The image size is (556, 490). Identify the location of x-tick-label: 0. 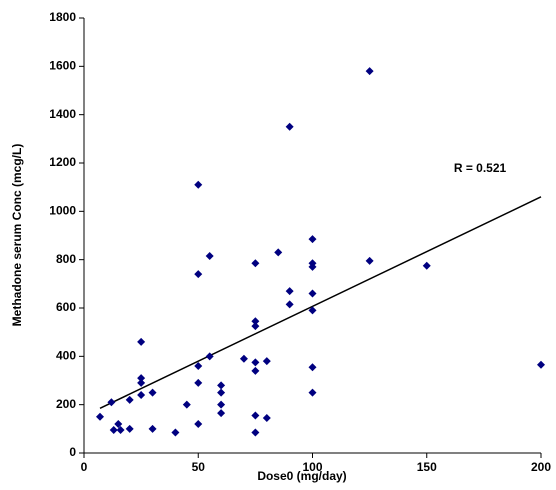
(84, 467).